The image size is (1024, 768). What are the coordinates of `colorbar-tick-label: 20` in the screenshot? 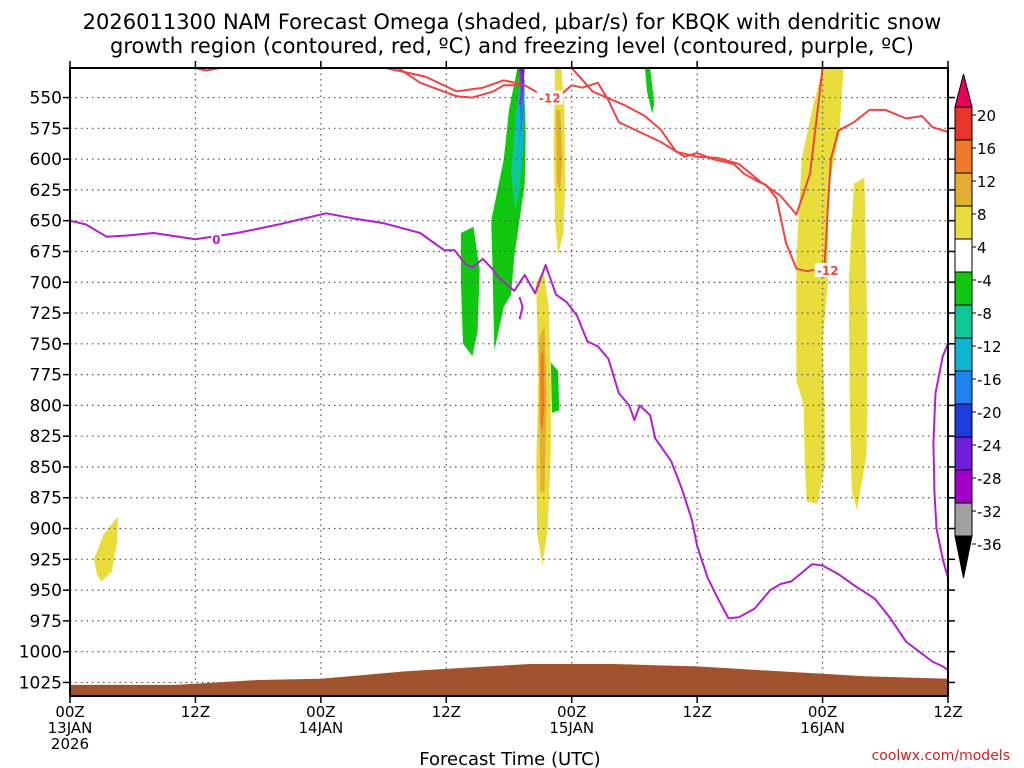 It's located at (986, 116).